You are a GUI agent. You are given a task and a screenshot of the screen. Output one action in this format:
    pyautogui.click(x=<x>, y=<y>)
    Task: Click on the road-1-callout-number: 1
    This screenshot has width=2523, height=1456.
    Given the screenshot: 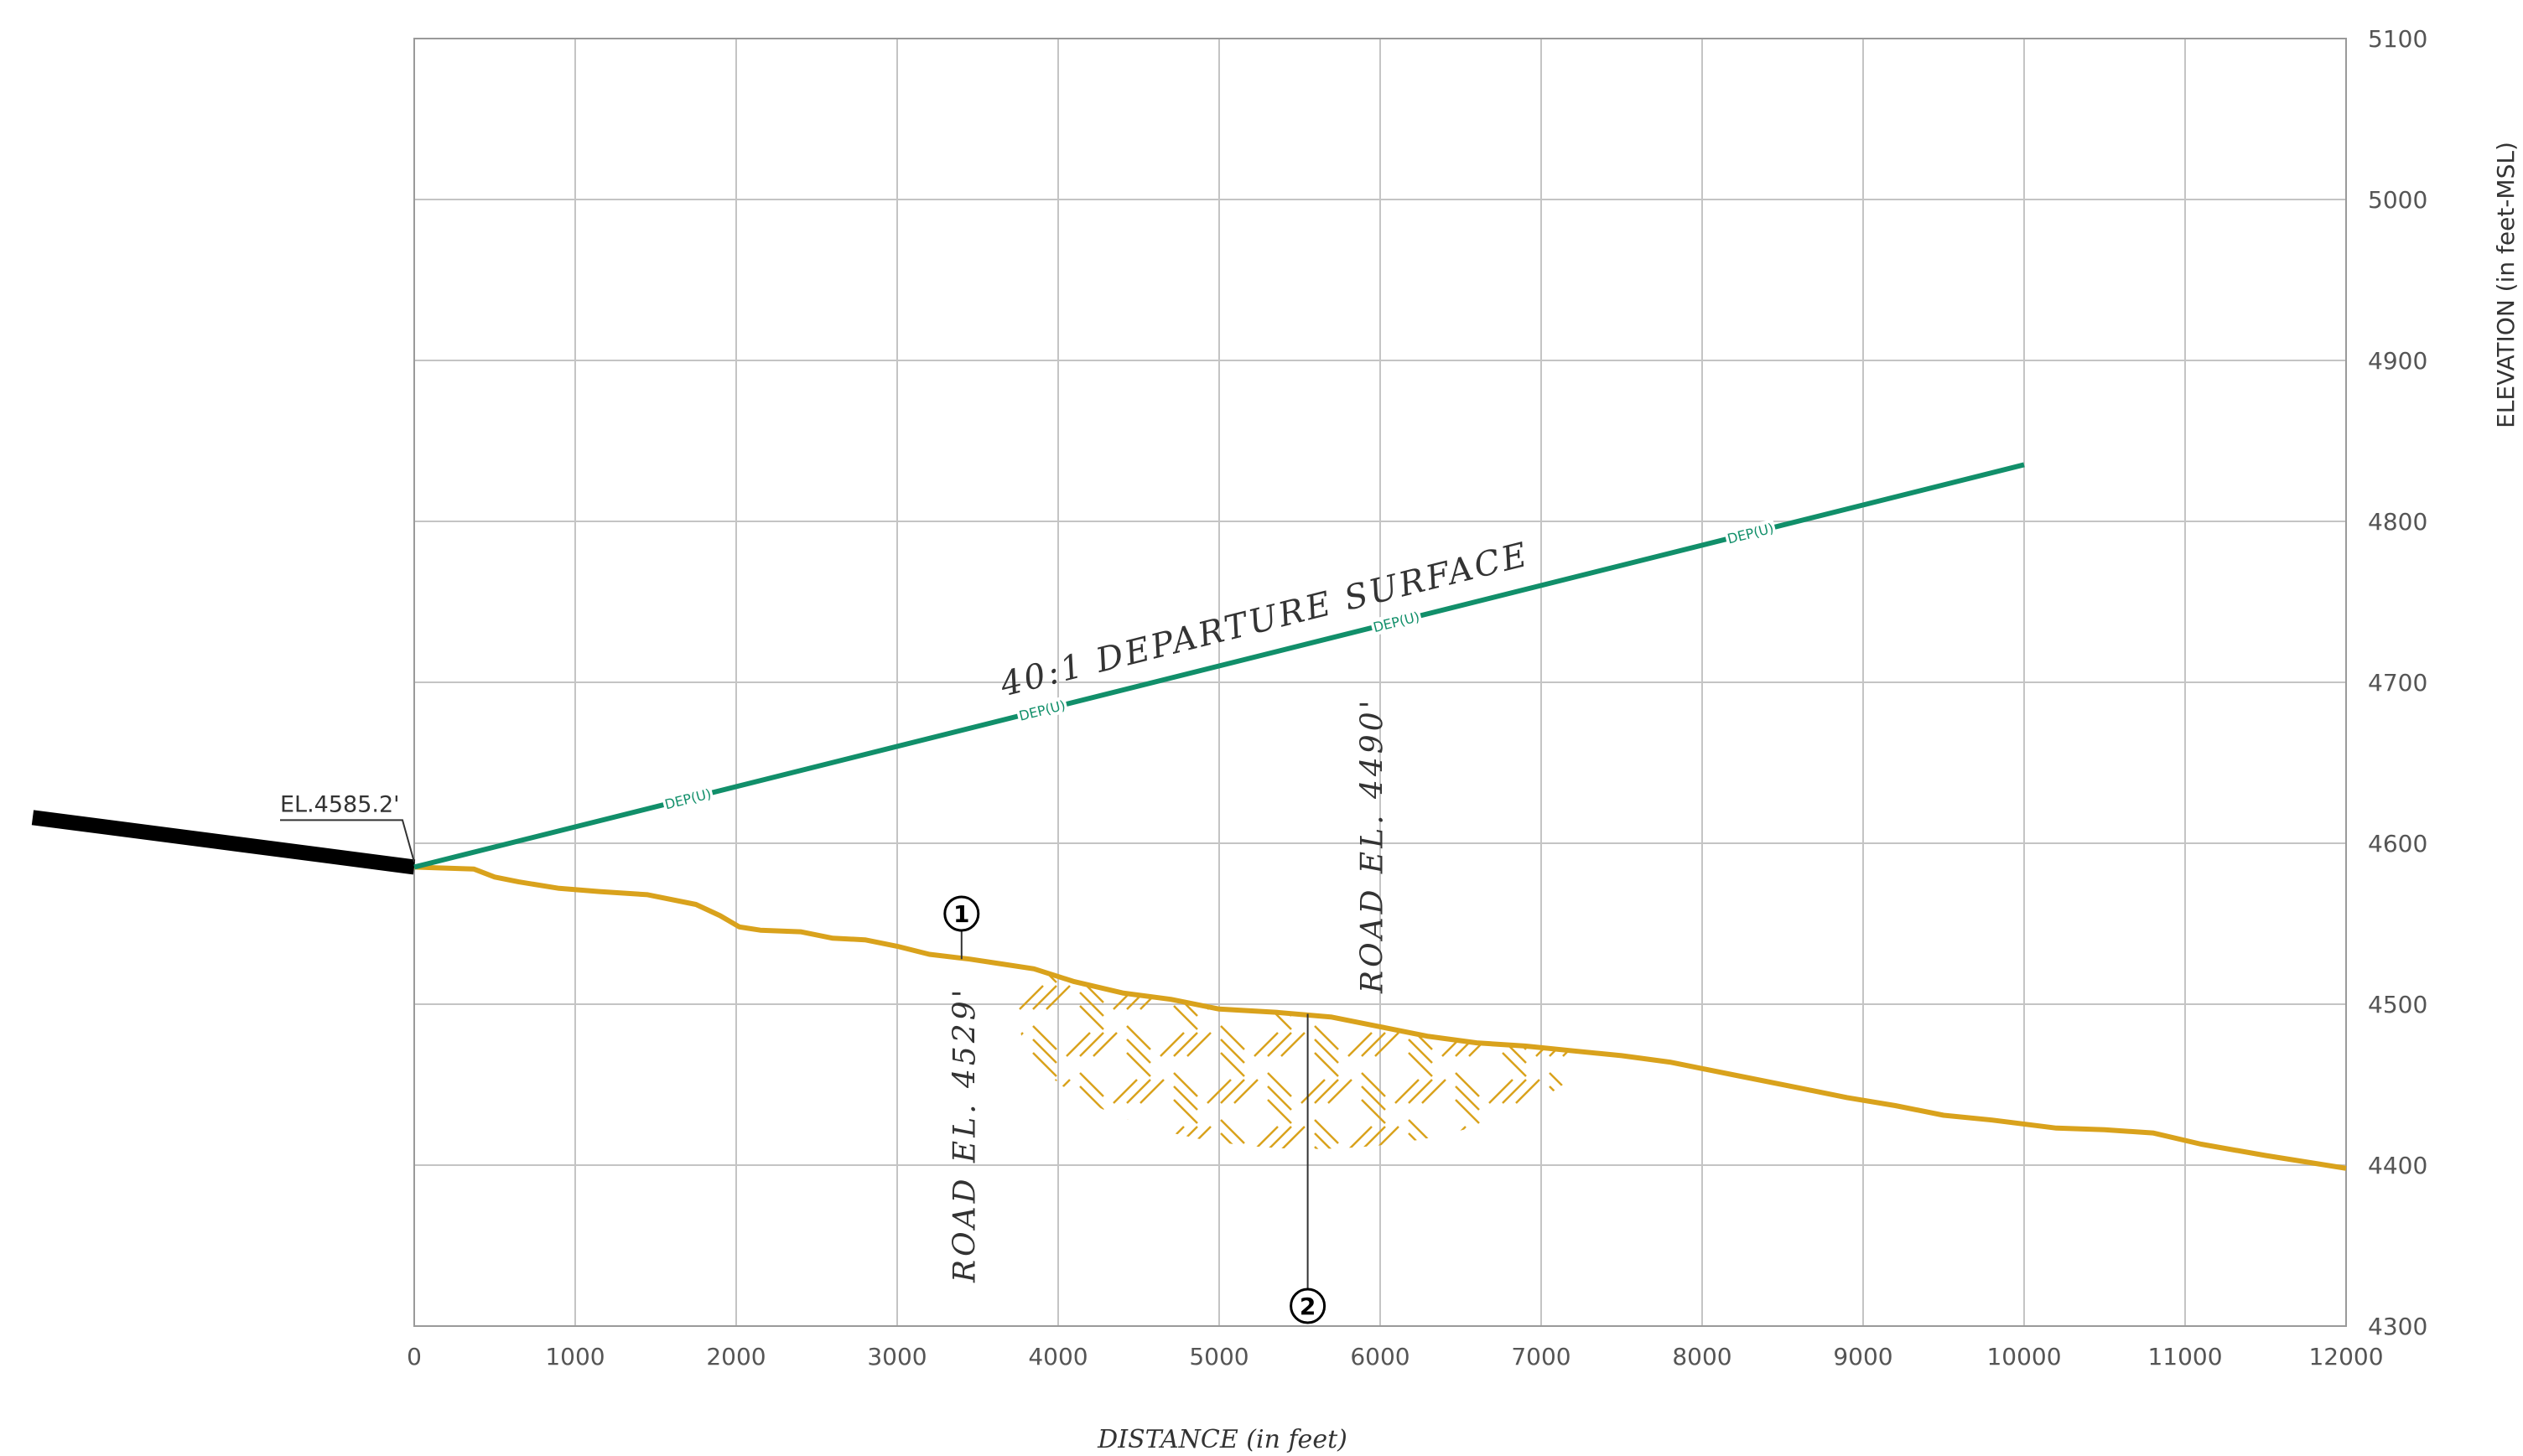 What is the action you would take?
    pyautogui.click(x=961, y=914)
    